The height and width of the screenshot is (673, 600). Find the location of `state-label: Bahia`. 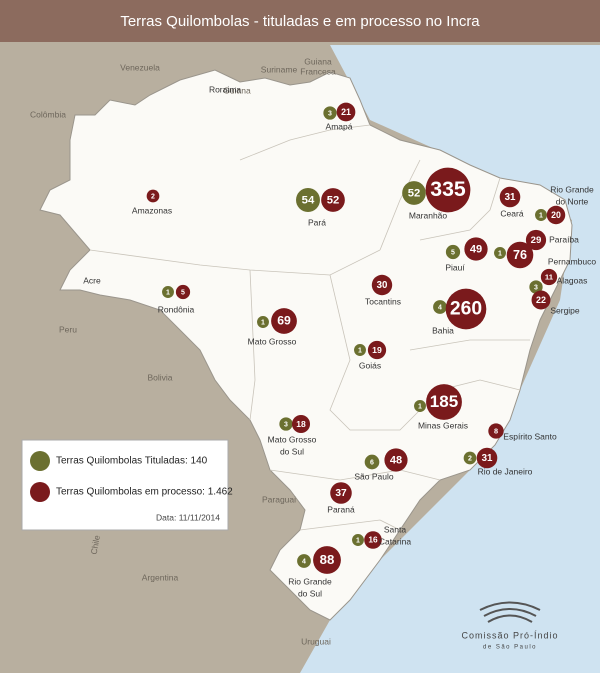

state-label: Bahia is located at coordinates (443, 330).